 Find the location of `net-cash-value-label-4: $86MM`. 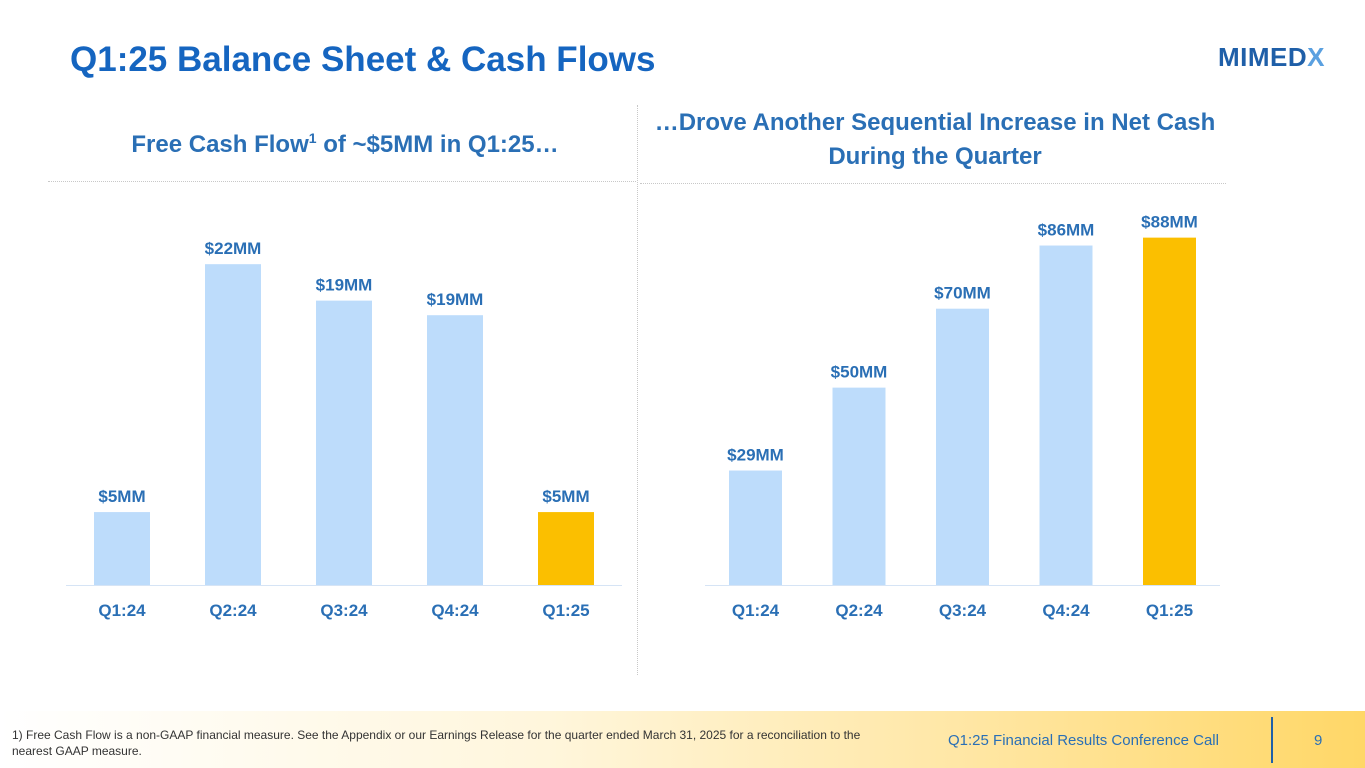

net-cash-value-label-4: $86MM is located at coordinates (1066, 230).